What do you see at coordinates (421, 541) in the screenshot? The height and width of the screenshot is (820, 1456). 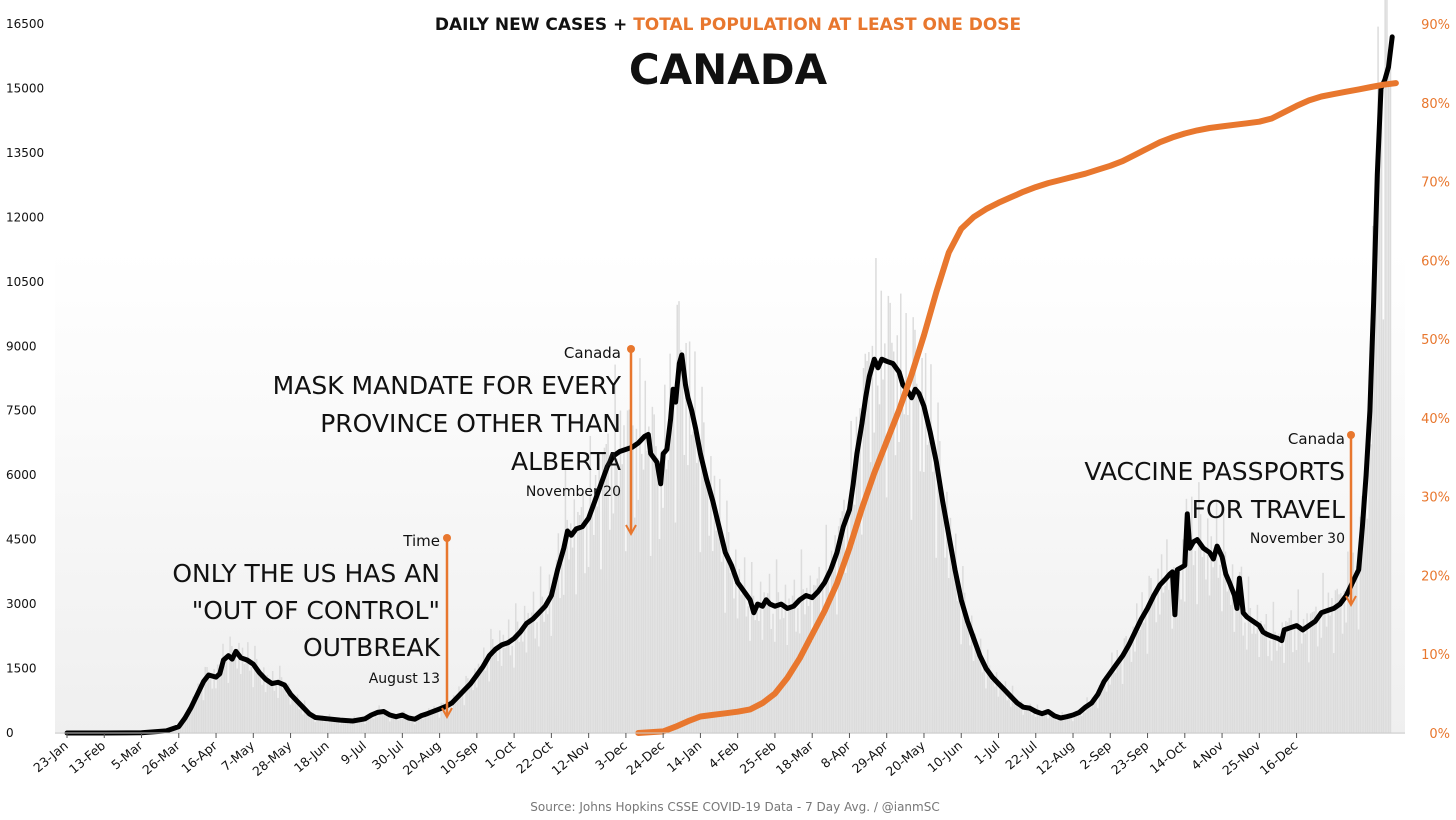 I see `annotation-tag: Time` at bounding box center [421, 541].